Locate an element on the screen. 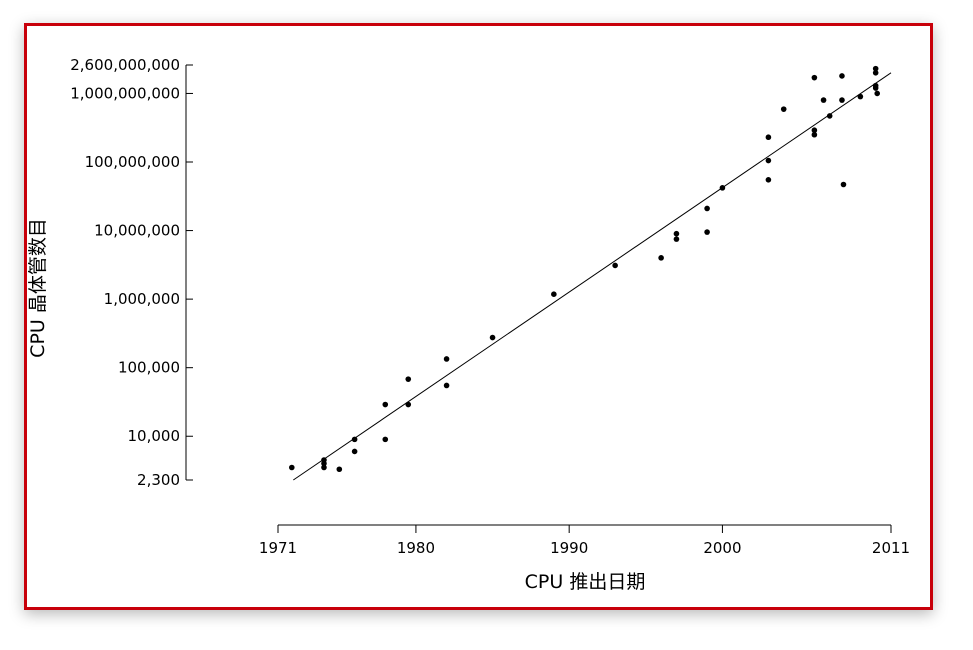  x-axis-title: CPU 推出日期 is located at coordinates (585, 582).